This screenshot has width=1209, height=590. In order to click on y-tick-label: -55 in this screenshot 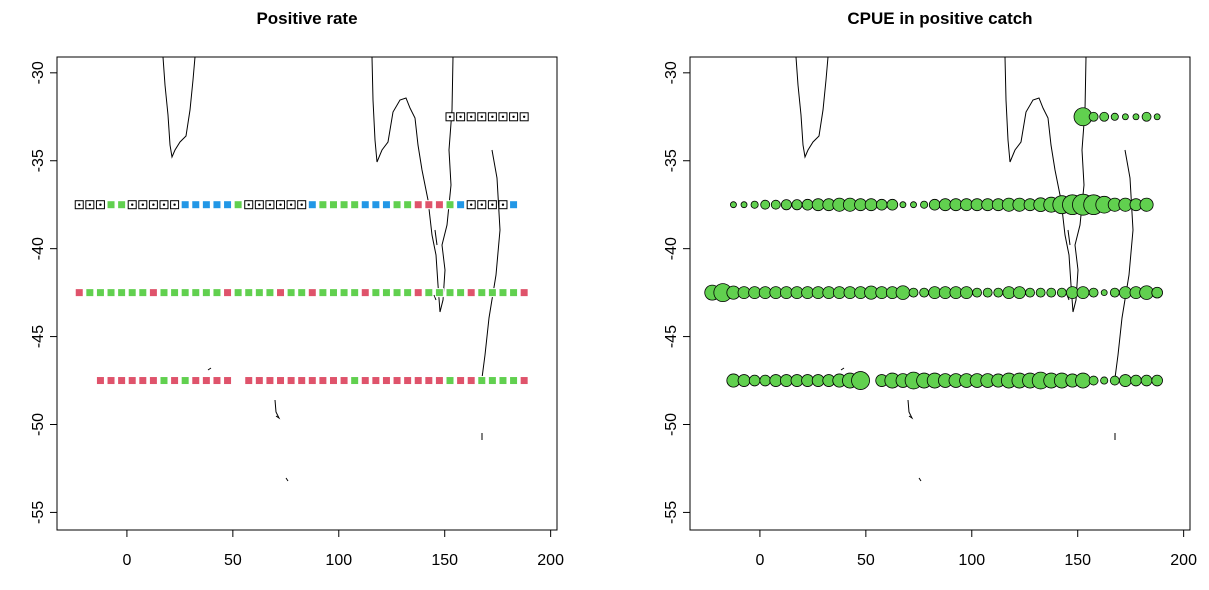, I will do `click(671, 512)`.